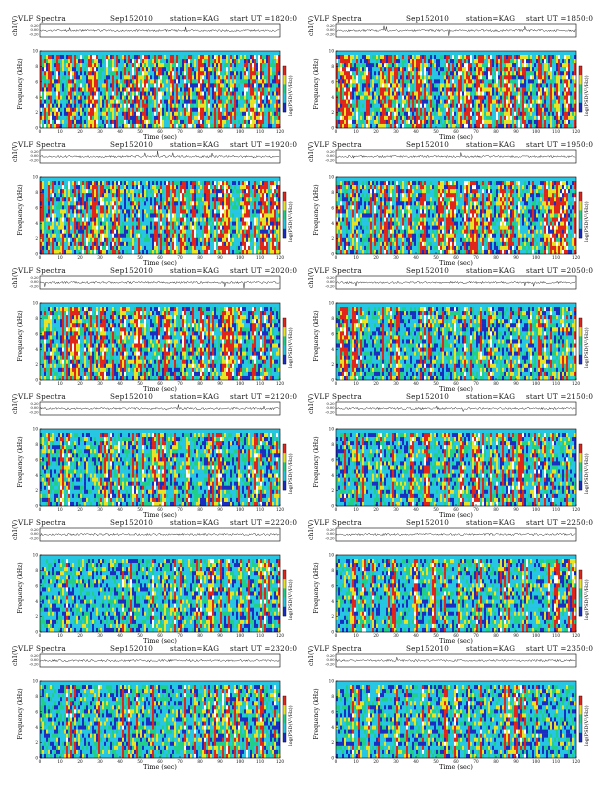 The width and height of the screenshot is (612, 792). I want to click on waveform-frame, so click(160, 534).